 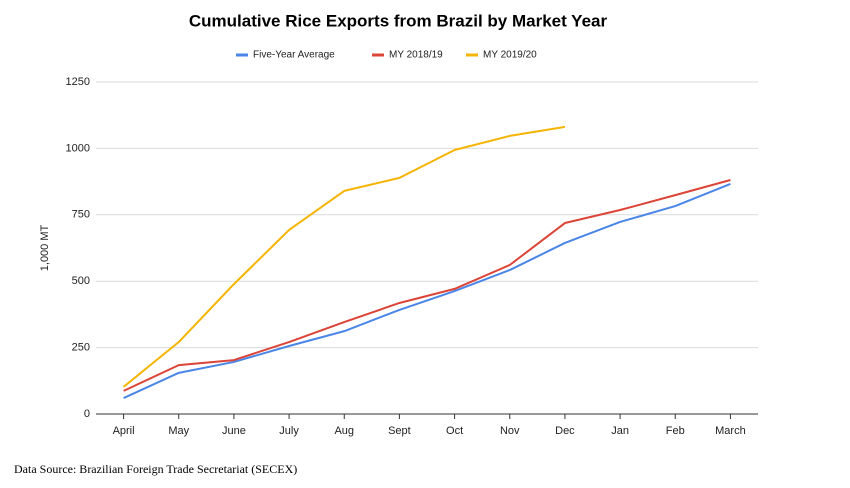 I want to click on y-tick-label: 1000, so click(x=78, y=148).